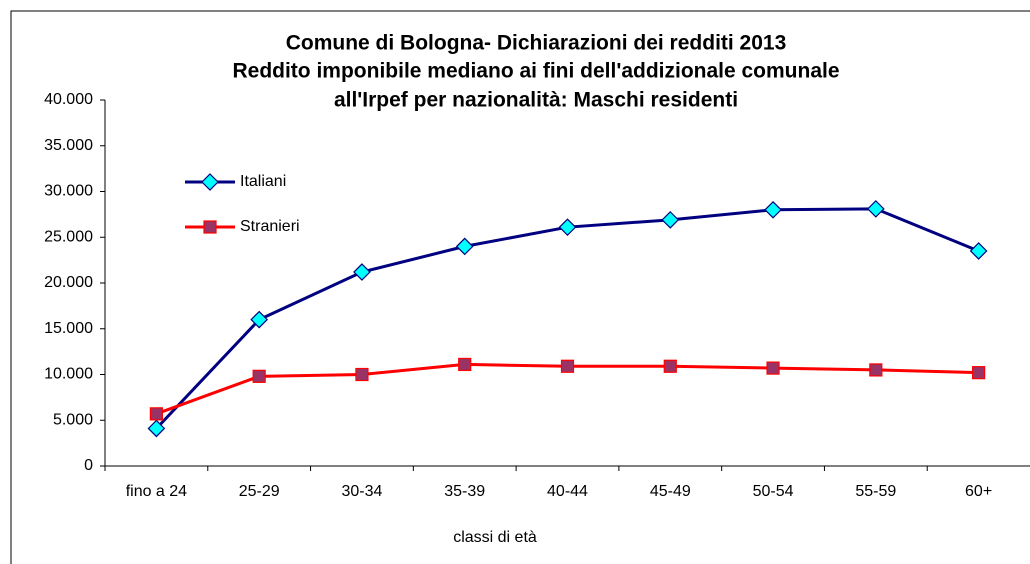 The image size is (1030, 564). What do you see at coordinates (270, 226) in the screenshot?
I see `legend-label: Stranieri` at bounding box center [270, 226].